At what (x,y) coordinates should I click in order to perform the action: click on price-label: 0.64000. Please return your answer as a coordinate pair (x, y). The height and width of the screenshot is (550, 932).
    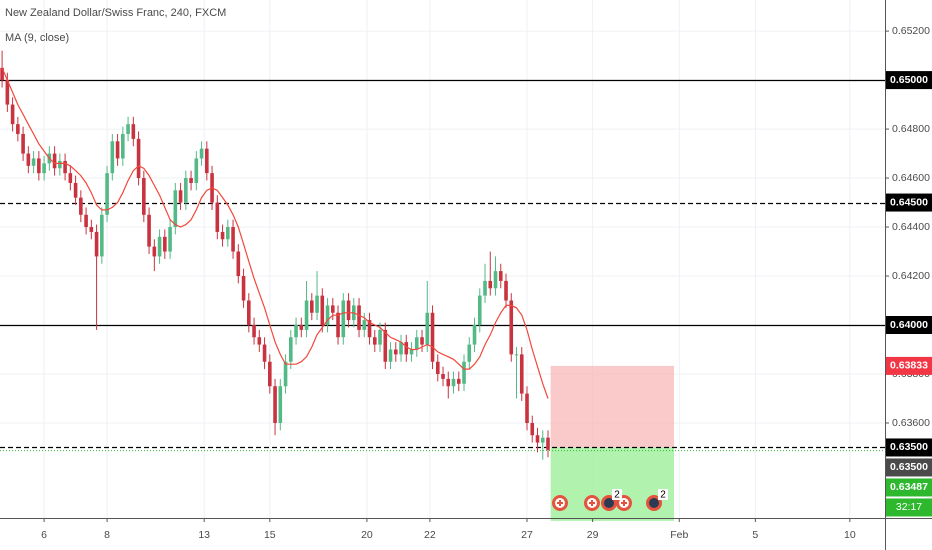
    Looking at the image, I should click on (909, 325).